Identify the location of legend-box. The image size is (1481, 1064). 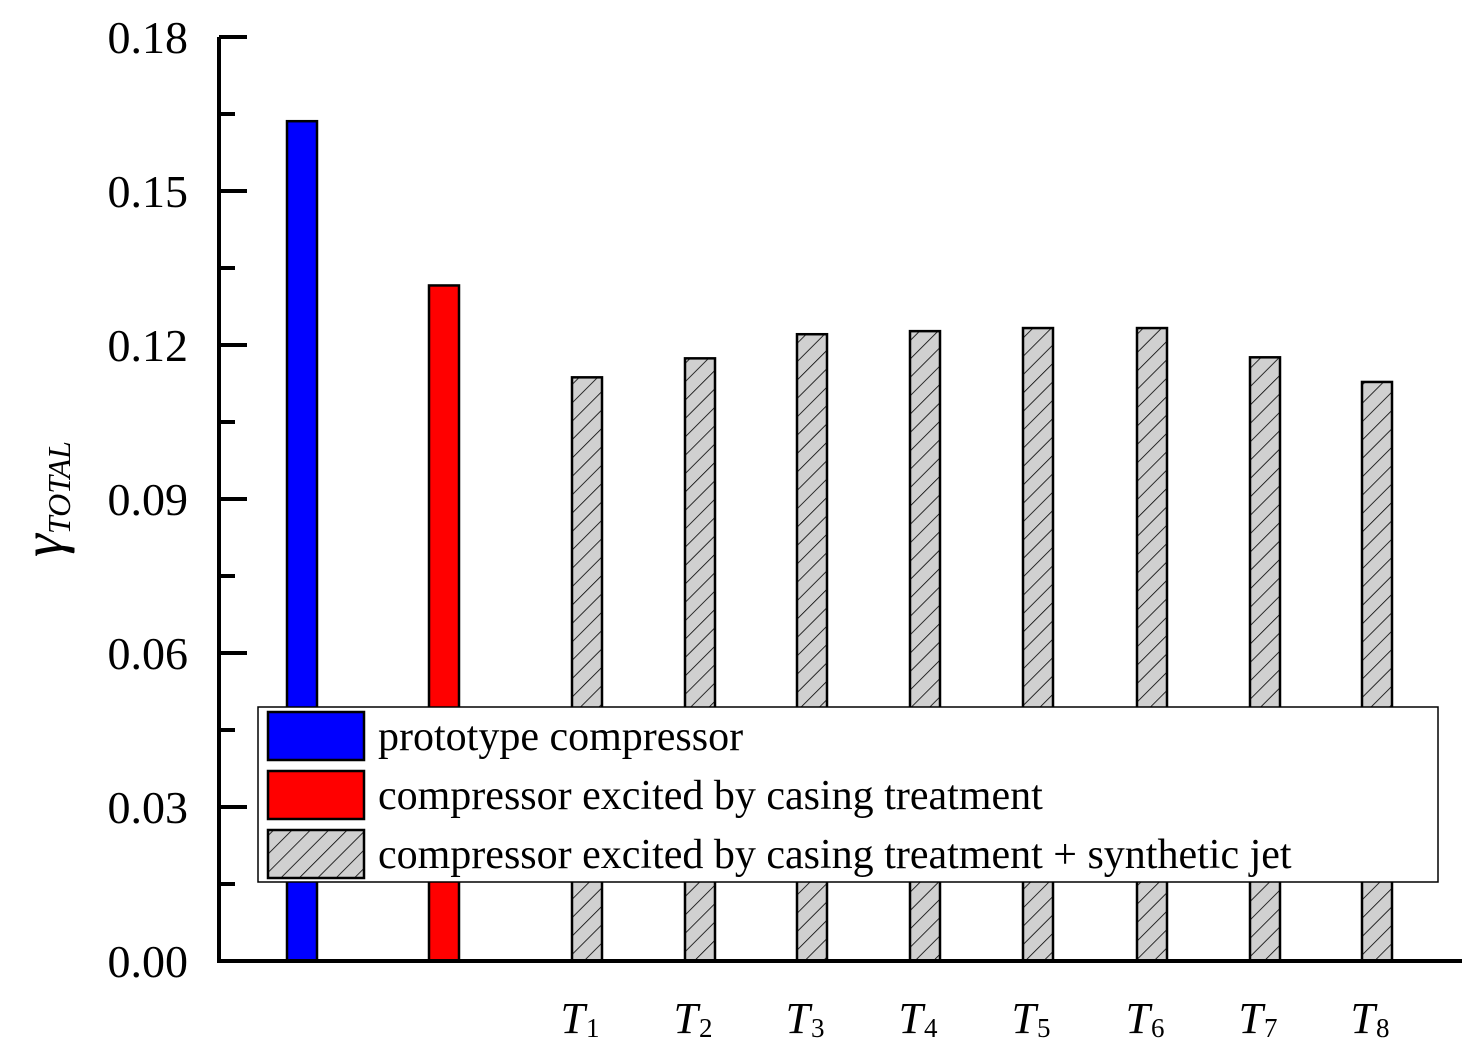
(848, 794).